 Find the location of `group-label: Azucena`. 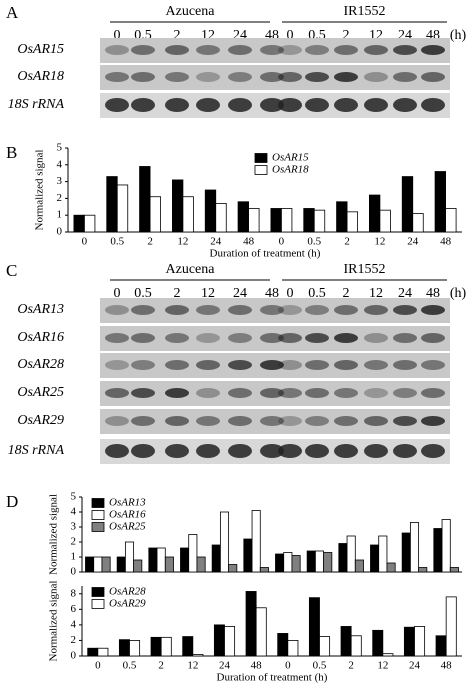

group-label: Azucena is located at coordinates (191, 11).